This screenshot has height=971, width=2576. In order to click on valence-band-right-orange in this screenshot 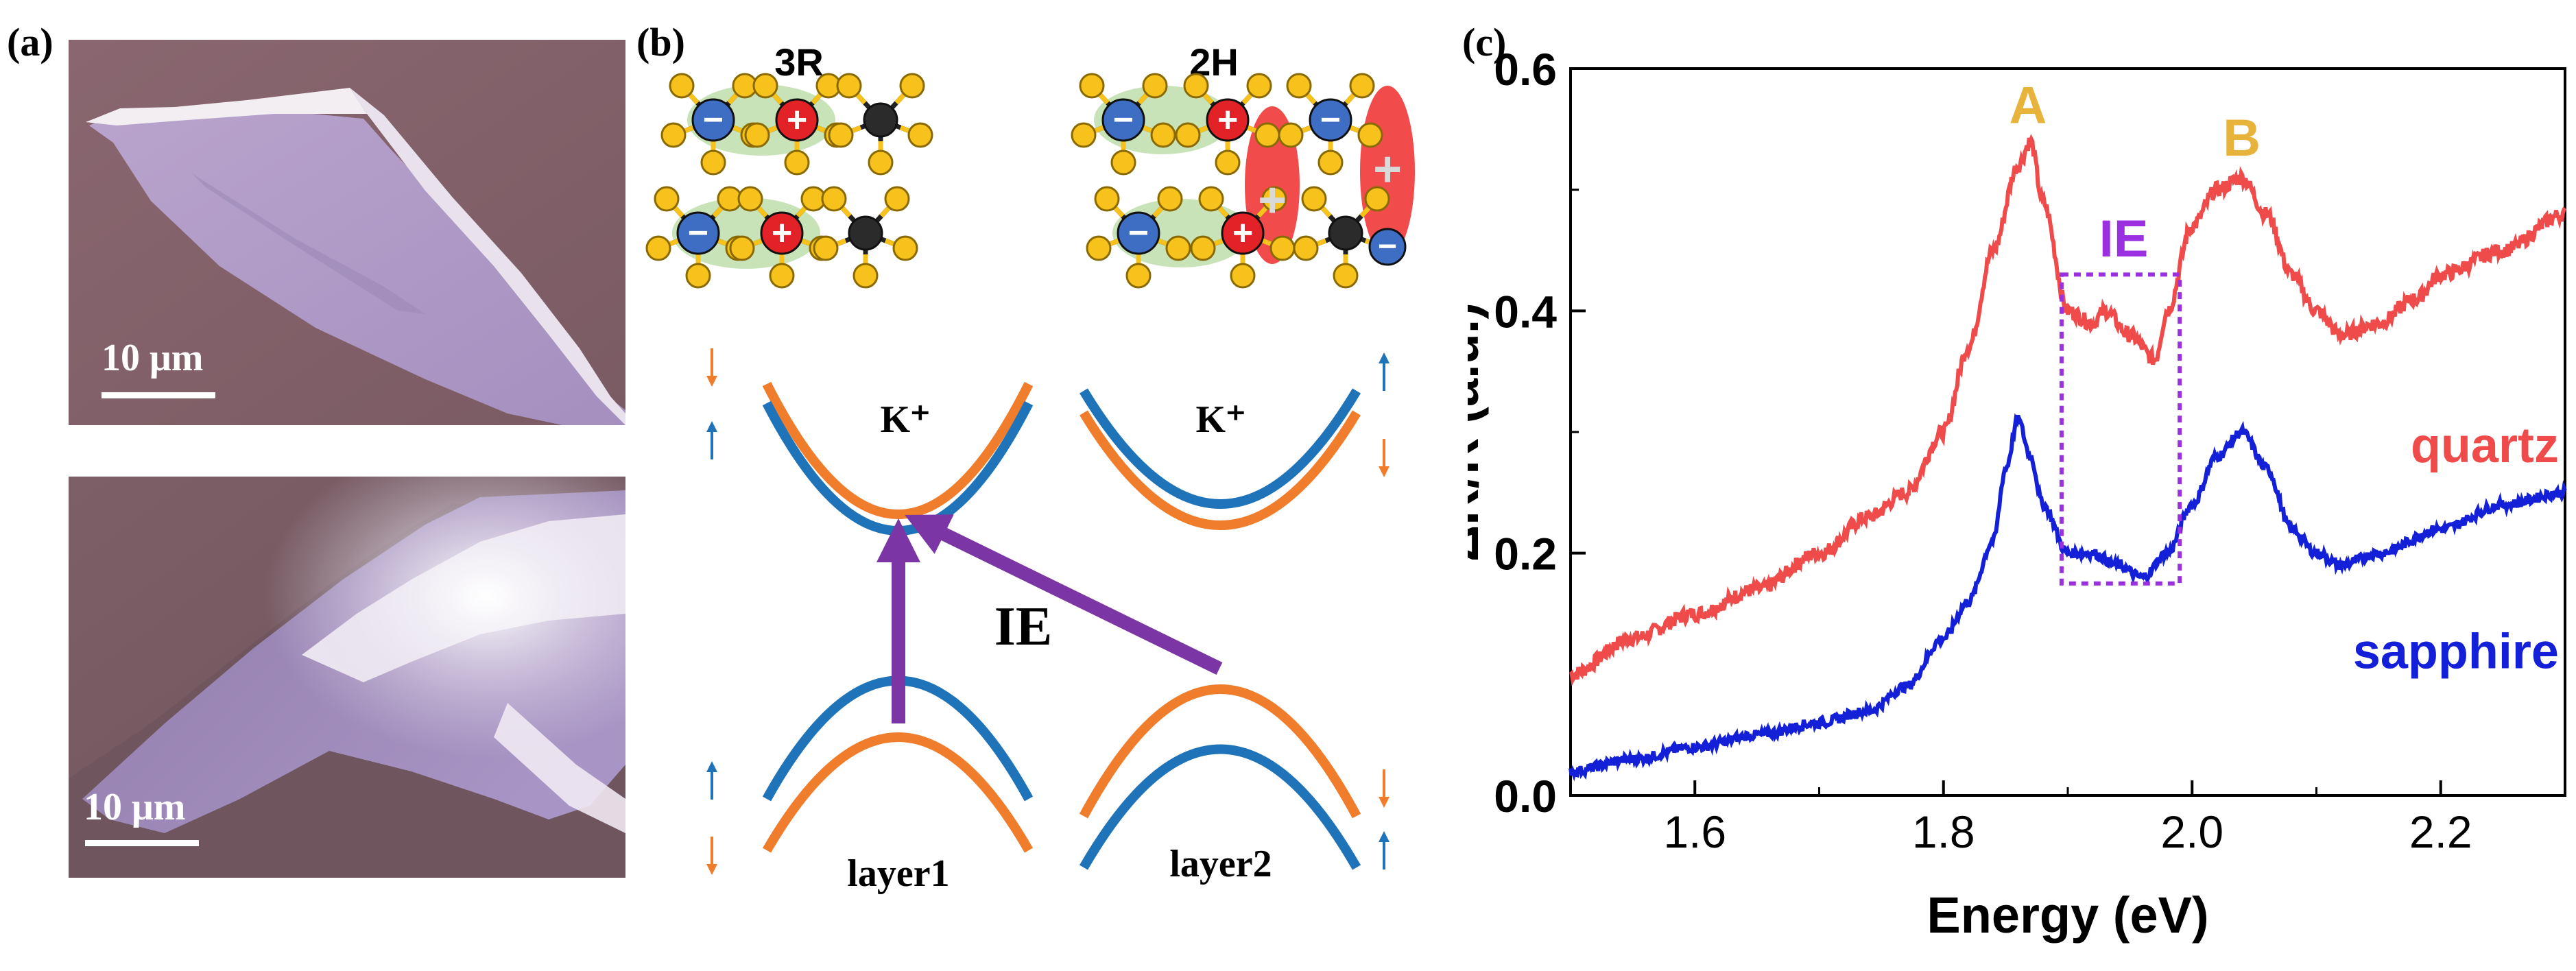, I will do `click(1220, 751)`.